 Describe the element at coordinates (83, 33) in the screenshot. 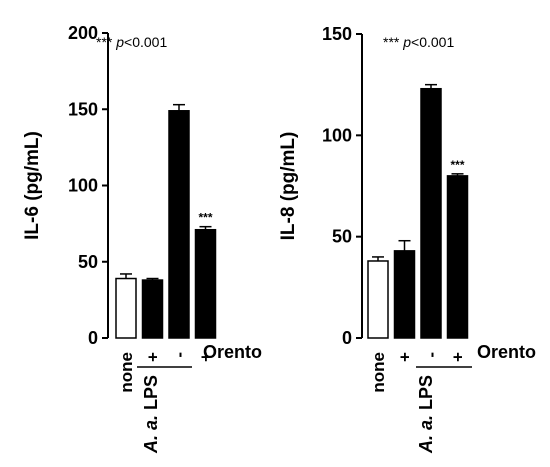

I see `y-tick-label: 200` at that location.